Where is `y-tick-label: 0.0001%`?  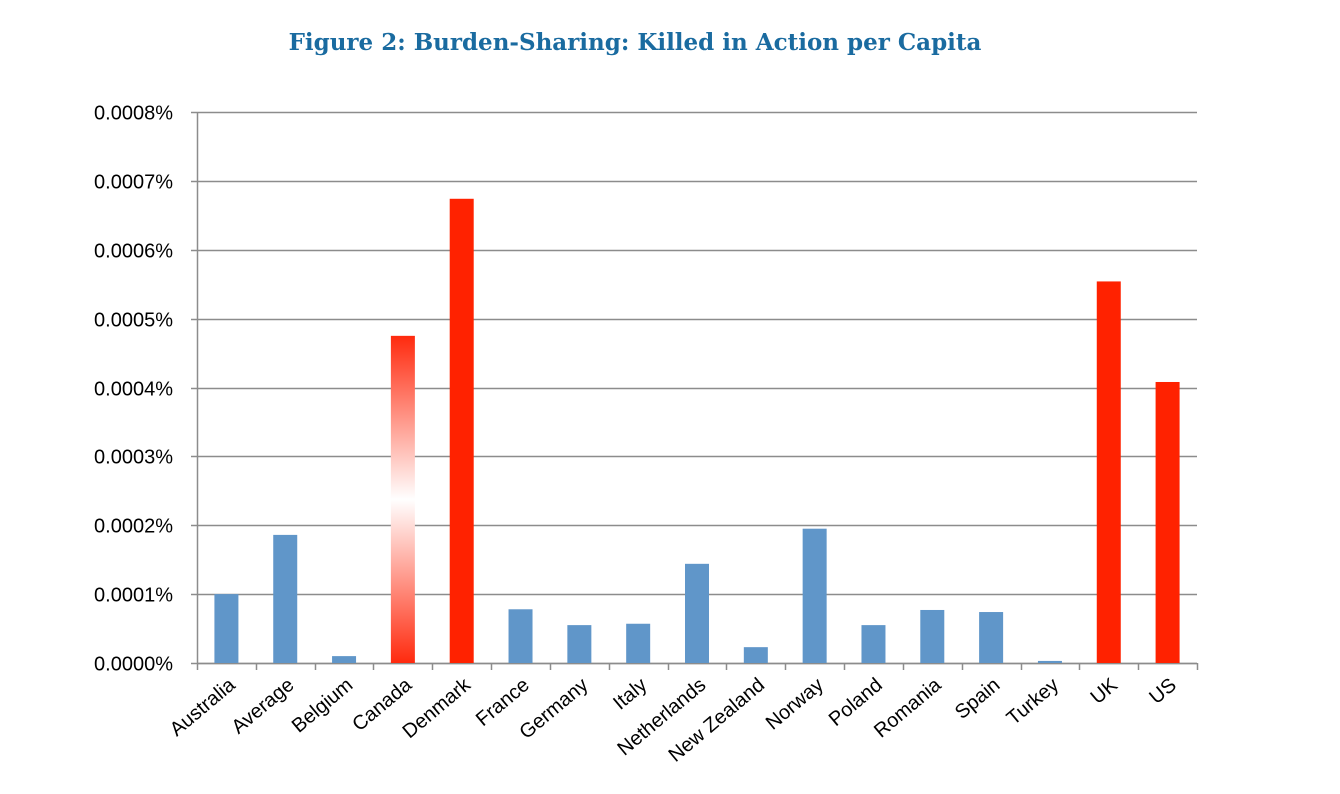 y-tick-label: 0.0001% is located at coordinates (133, 596).